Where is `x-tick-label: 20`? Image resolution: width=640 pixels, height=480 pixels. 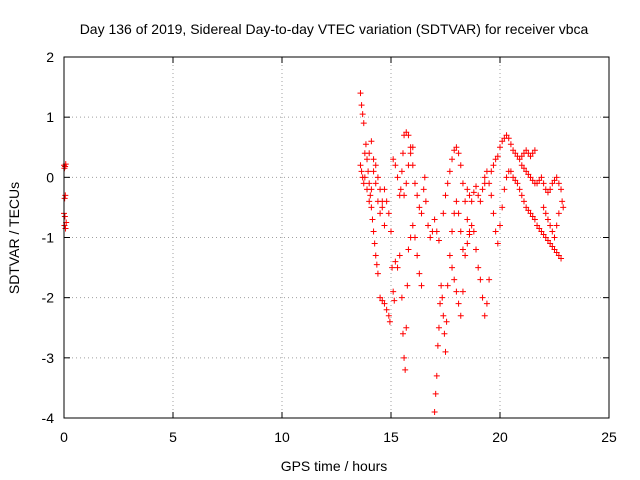
x-tick-label: 20 is located at coordinates (500, 437).